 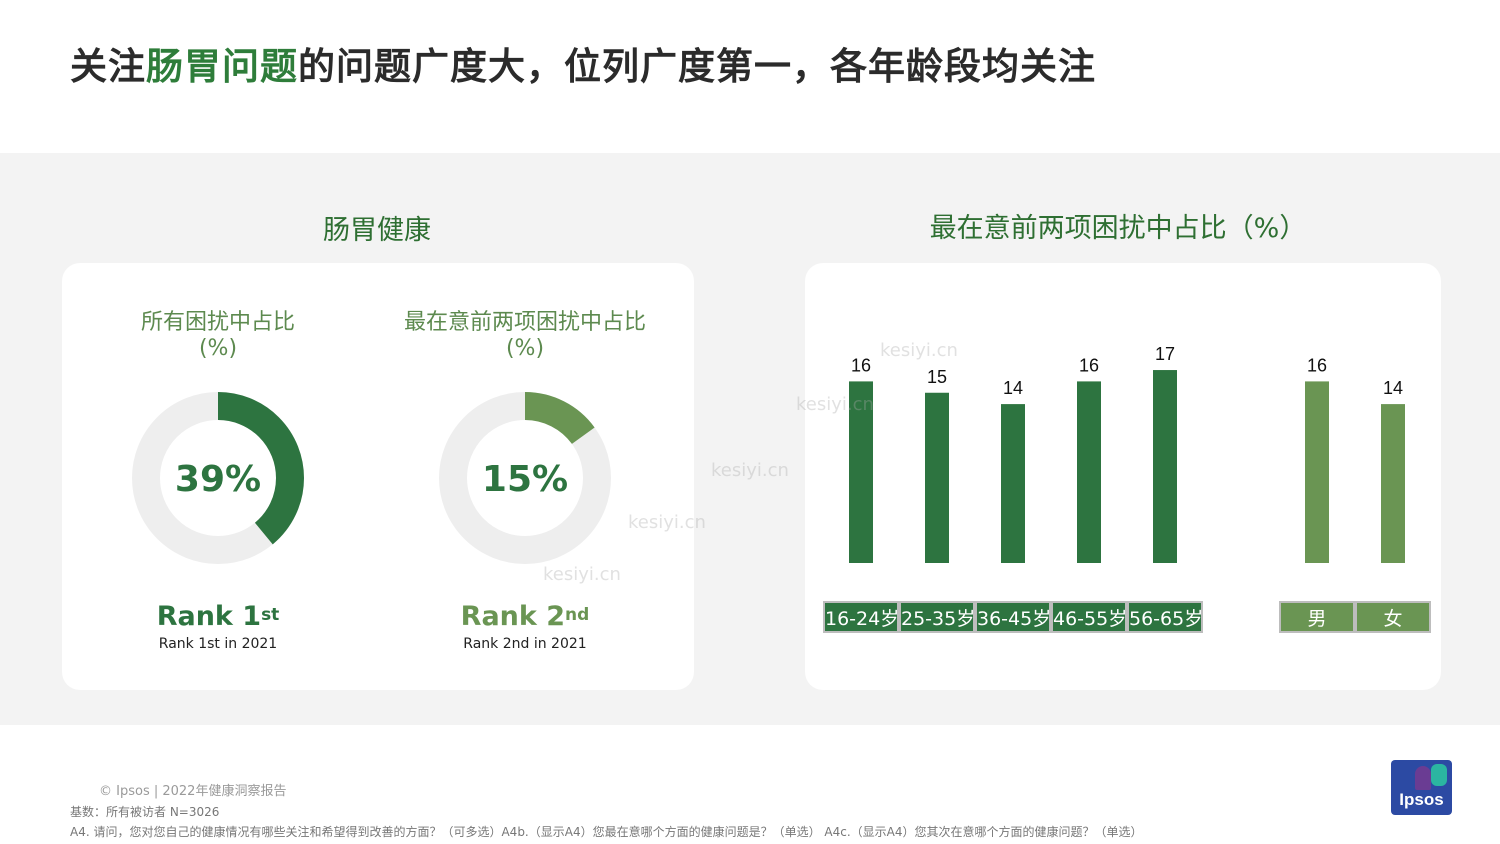 What do you see at coordinates (861, 472) in the screenshot?
I see `bar-16-24岁` at bounding box center [861, 472].